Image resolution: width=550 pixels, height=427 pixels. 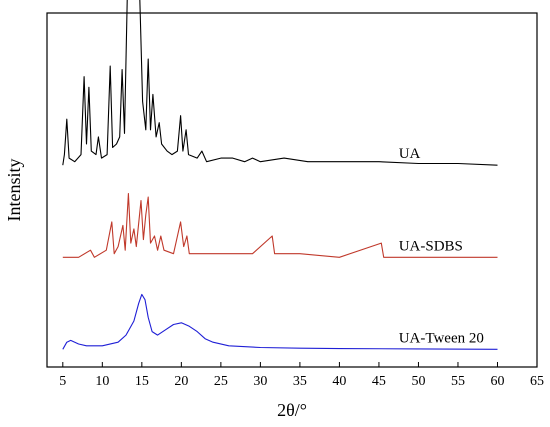 What do you see at coordinates (62, 381) in the screenshot?
I see `x-tick-label: 5` at bounding box center [62, 381].